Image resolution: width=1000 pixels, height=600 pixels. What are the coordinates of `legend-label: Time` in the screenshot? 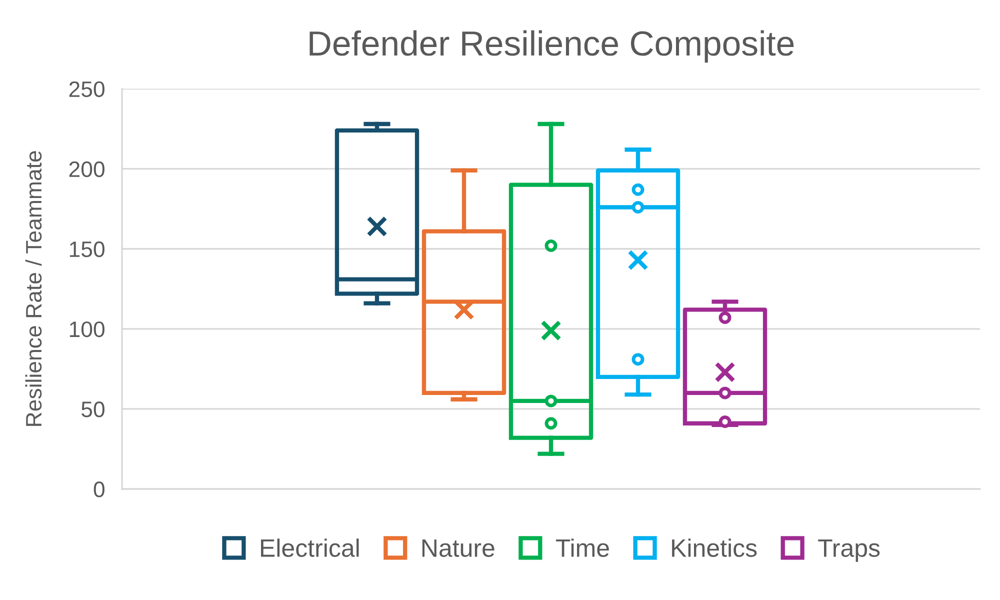 It's located at (582, 547).